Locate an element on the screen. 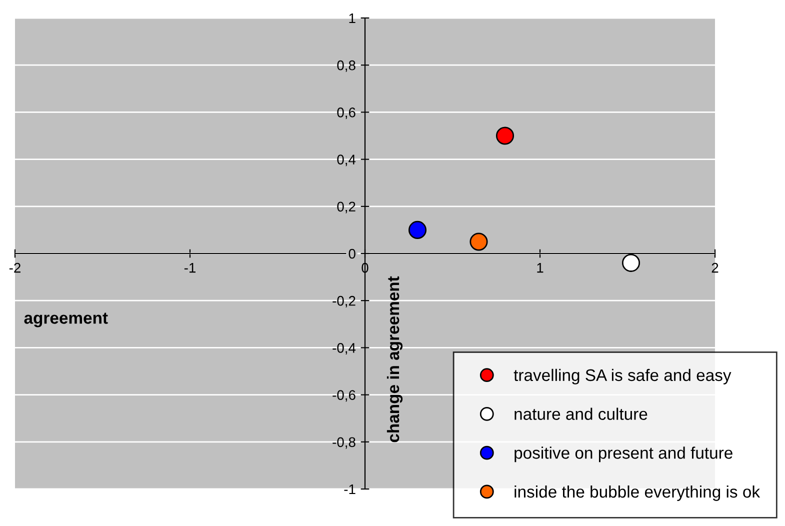 The width and height of the screenshot is (785, 526). x-axis-title: agreement is located at coordinates (66, 320).